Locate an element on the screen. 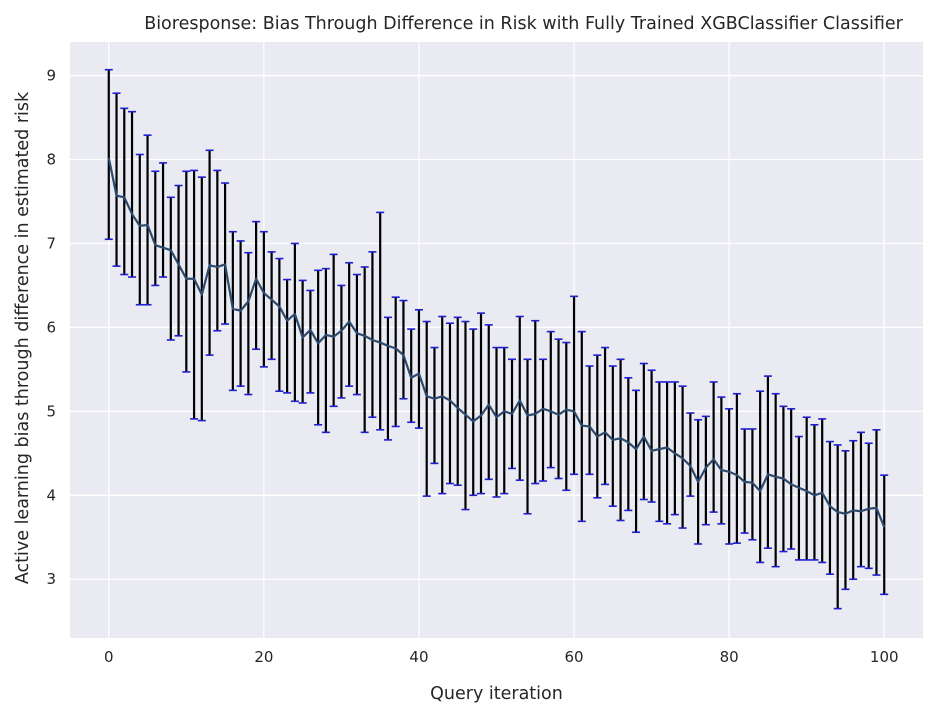 The image size is (937, 721). x-tick-label: 100 is located at coordinates (884, 657).